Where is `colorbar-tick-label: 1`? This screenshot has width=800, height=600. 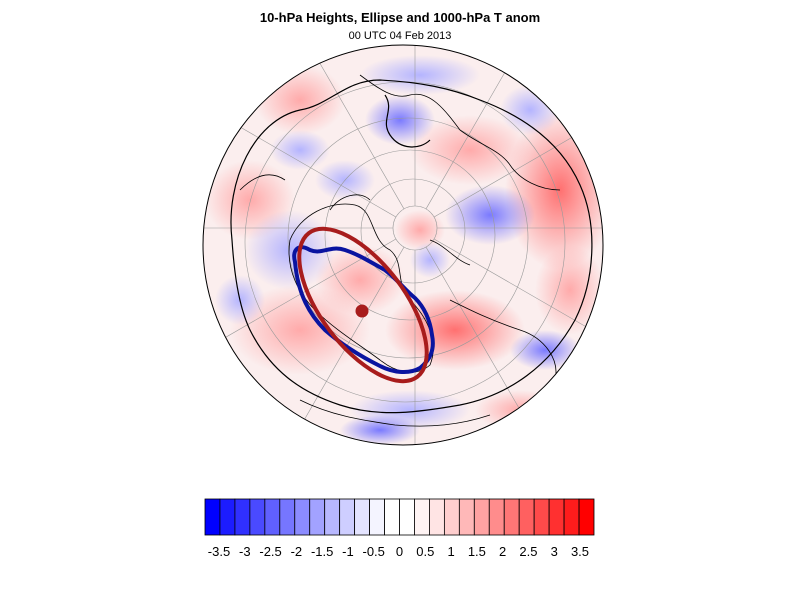 colorbar-tick-label: 1 is located at coordinates (450, 551).